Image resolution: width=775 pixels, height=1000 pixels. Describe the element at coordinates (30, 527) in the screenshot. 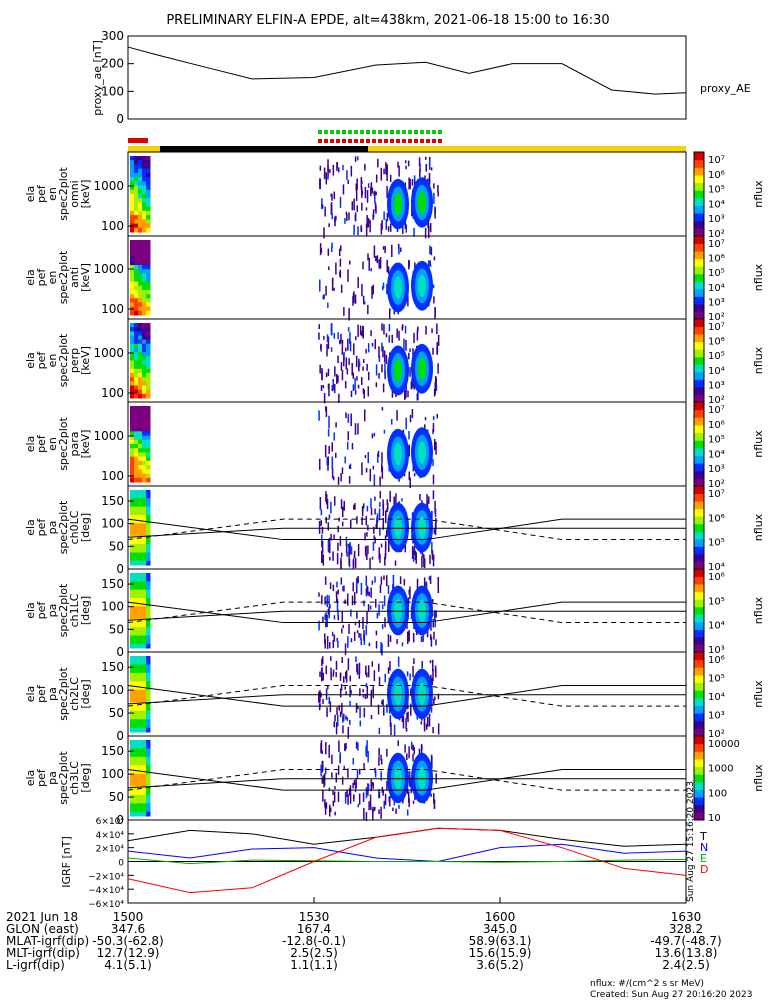

I see `spec-ylabel-line: ela` at that location.